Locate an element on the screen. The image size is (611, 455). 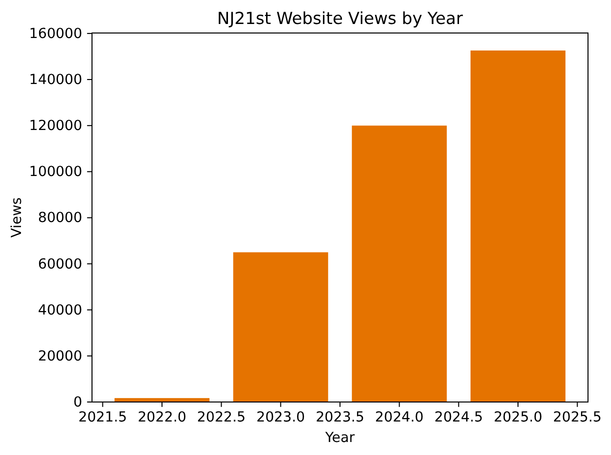
x-tick-label: 2024.0 is located at coordinates (399, 418).